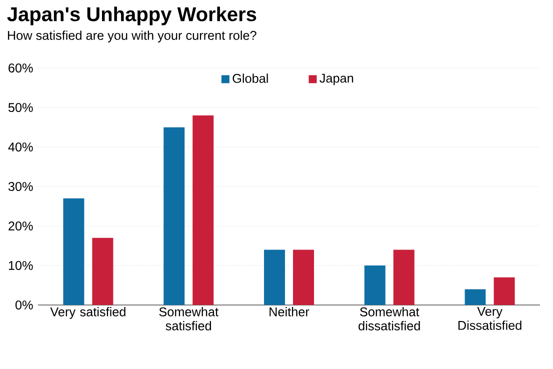 The image size is (553, 369). Describe the element at coordinates (20, 186) in the screenshot. I see `y-tick-label: 30%` at that location.